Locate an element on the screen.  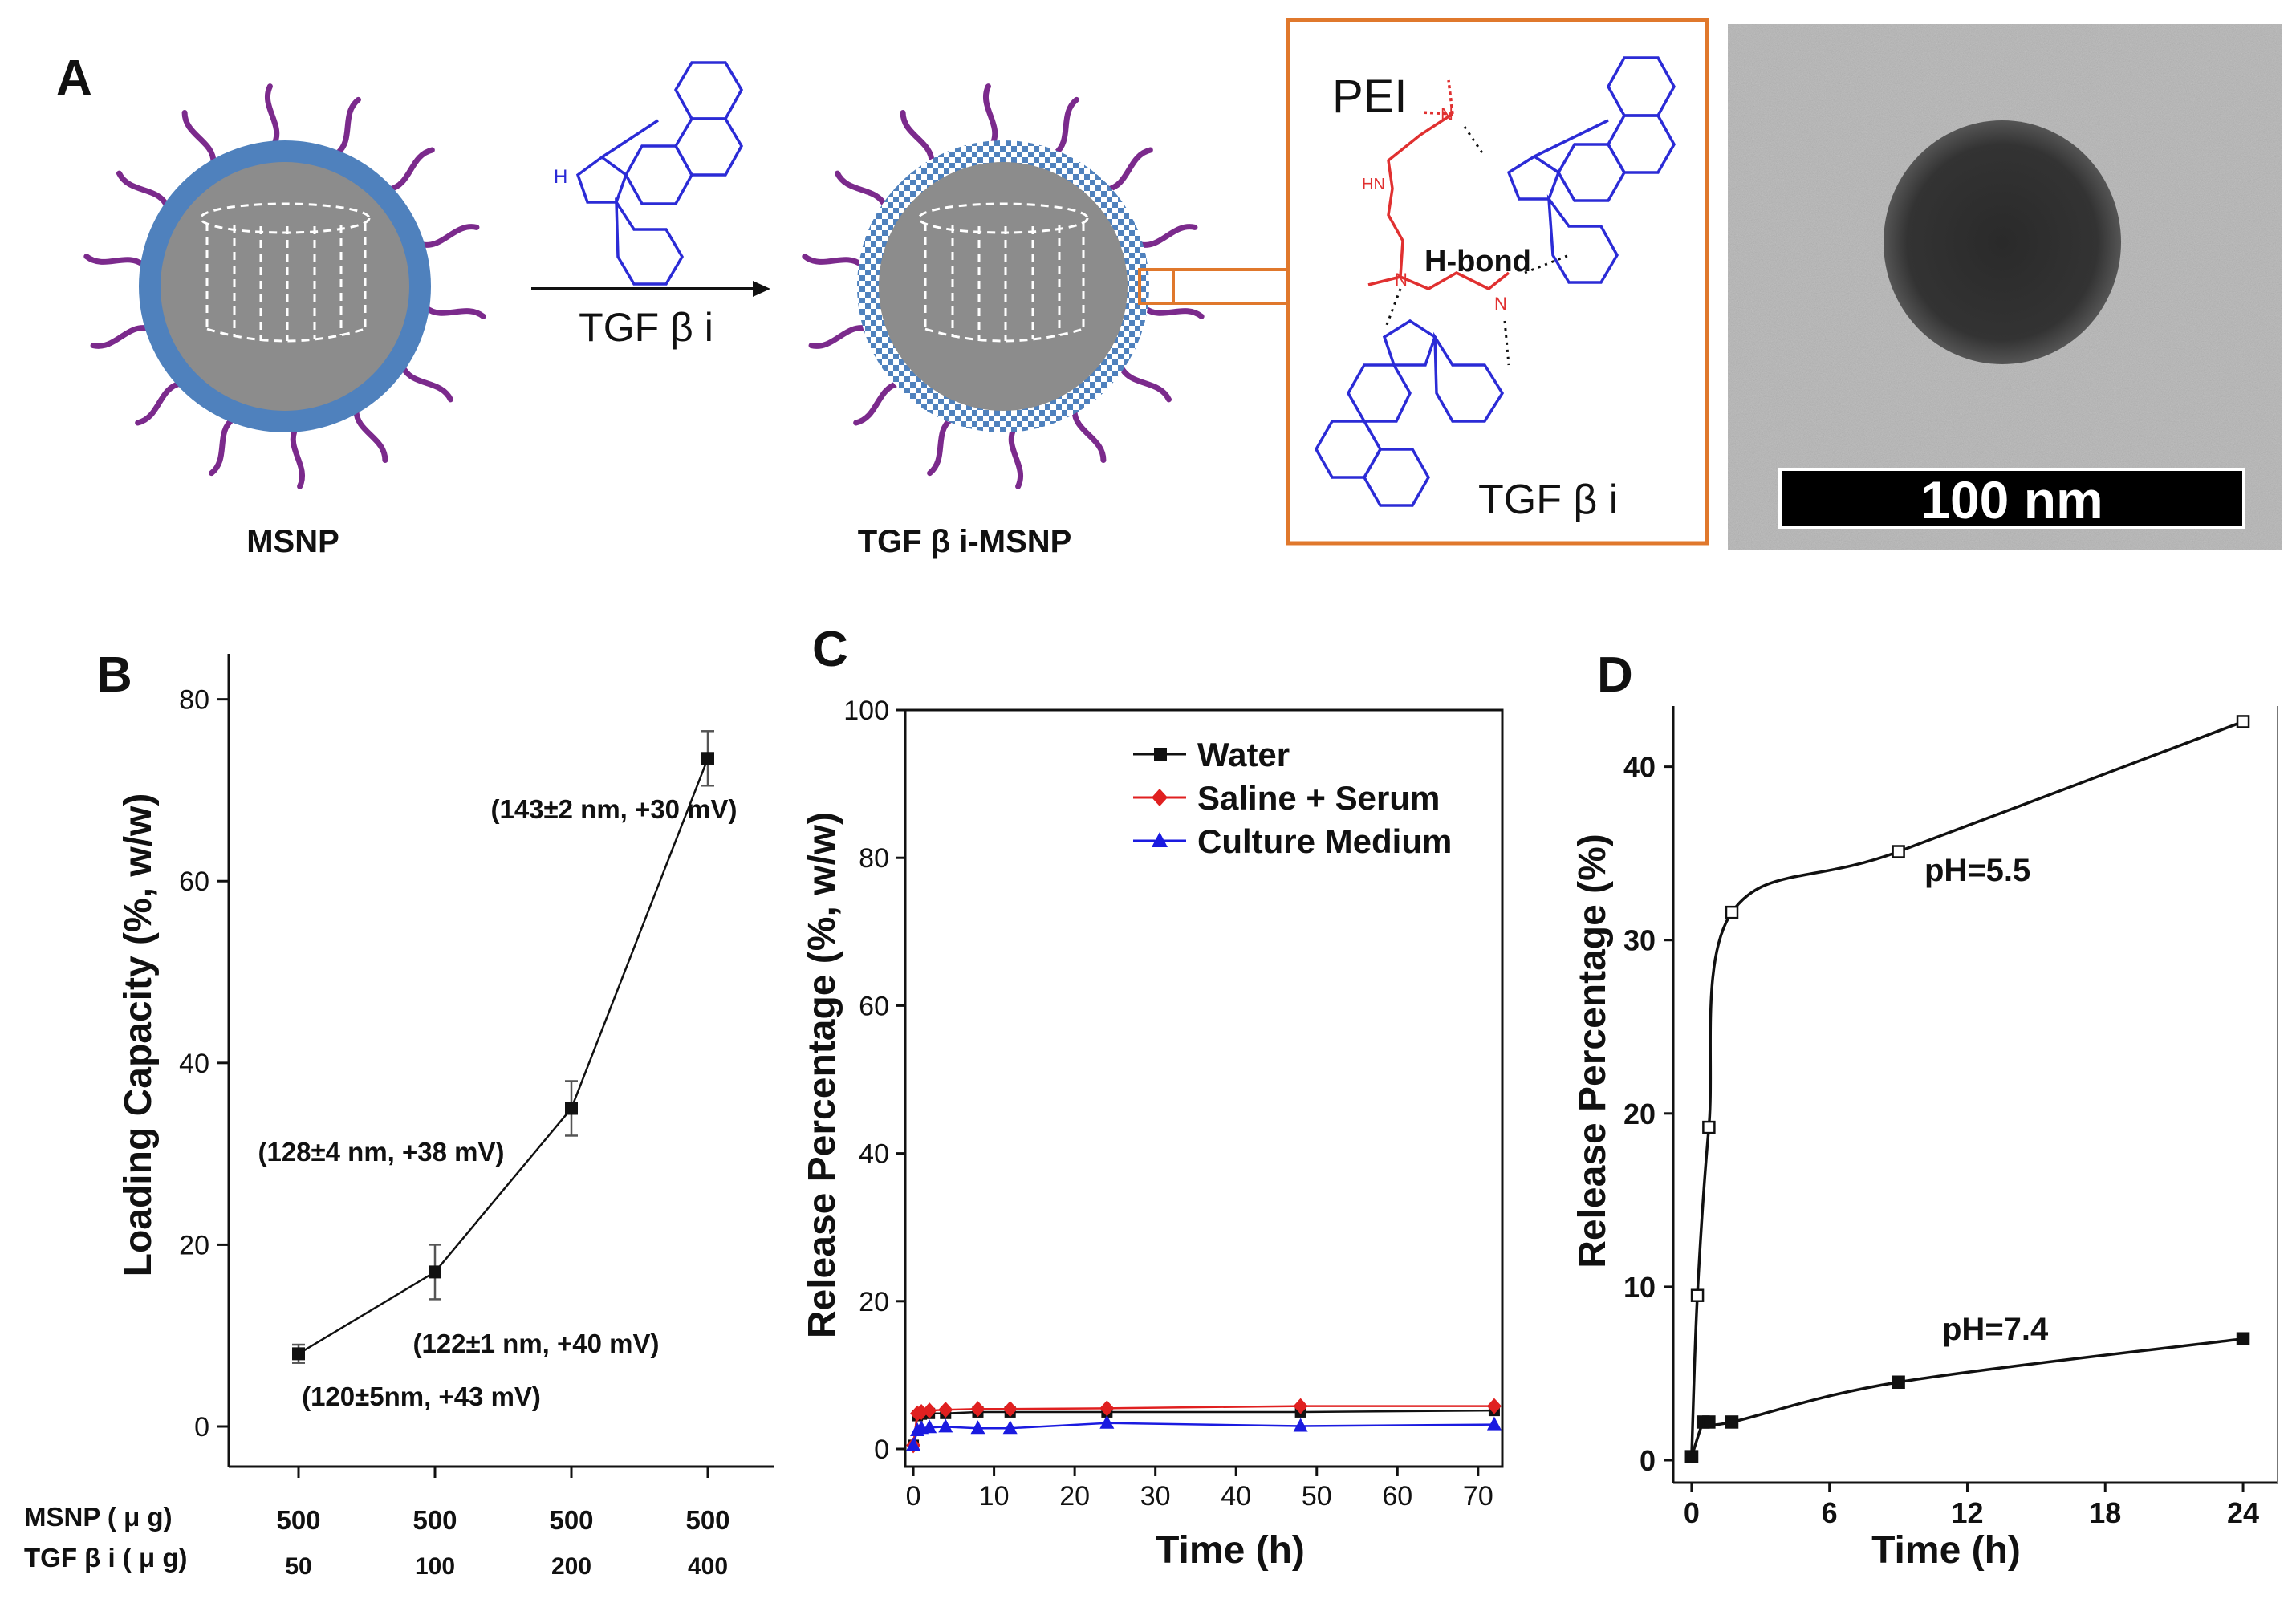
chart-d-xlabel: Time (h) is located at coordinates (1946, 1550).